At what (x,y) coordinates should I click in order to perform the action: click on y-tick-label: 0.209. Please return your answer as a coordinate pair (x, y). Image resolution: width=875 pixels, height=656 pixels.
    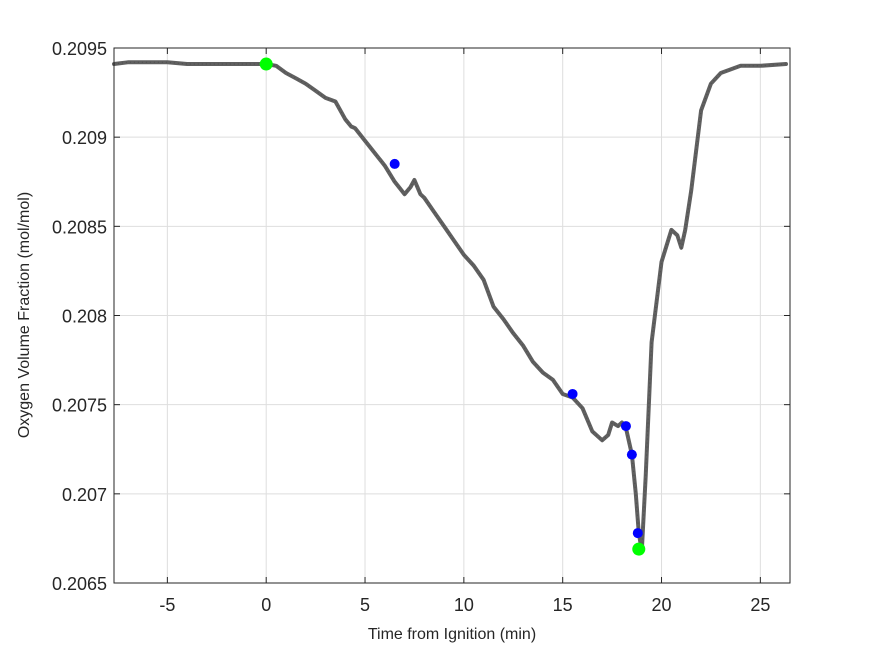
    Looking at the image, I should click on (84, 138).